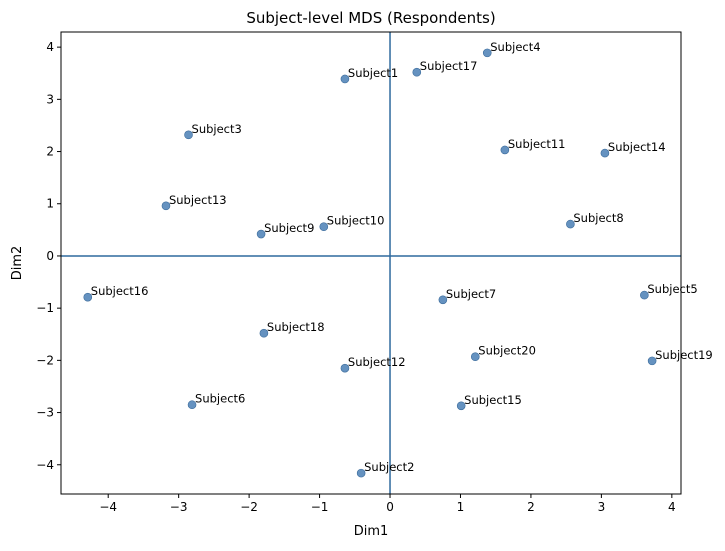  What do you see at coordinates (45, 308) in the screenshot?
I see `y-tick-label: −1` at bounding box center [45, 308].